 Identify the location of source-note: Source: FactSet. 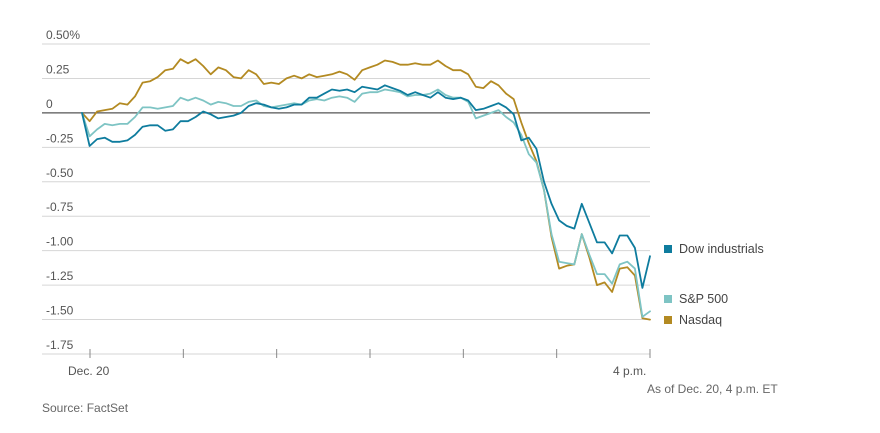
(85, 408).